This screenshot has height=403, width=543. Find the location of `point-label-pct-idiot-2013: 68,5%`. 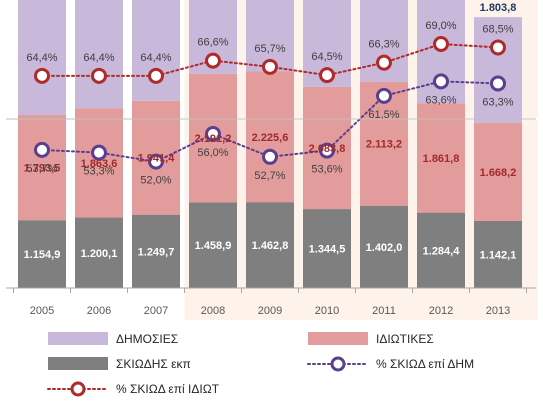

point-label-pct-idiot-2013: 68,5% is located at coordinates (497, 29).